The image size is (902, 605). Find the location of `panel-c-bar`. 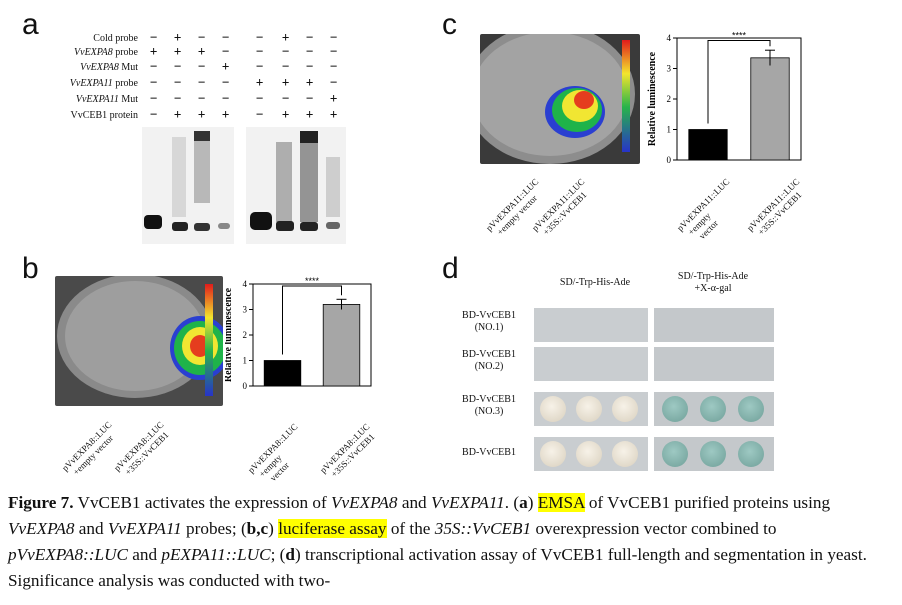

panel-c-bar is located at coordinates (770, 109).